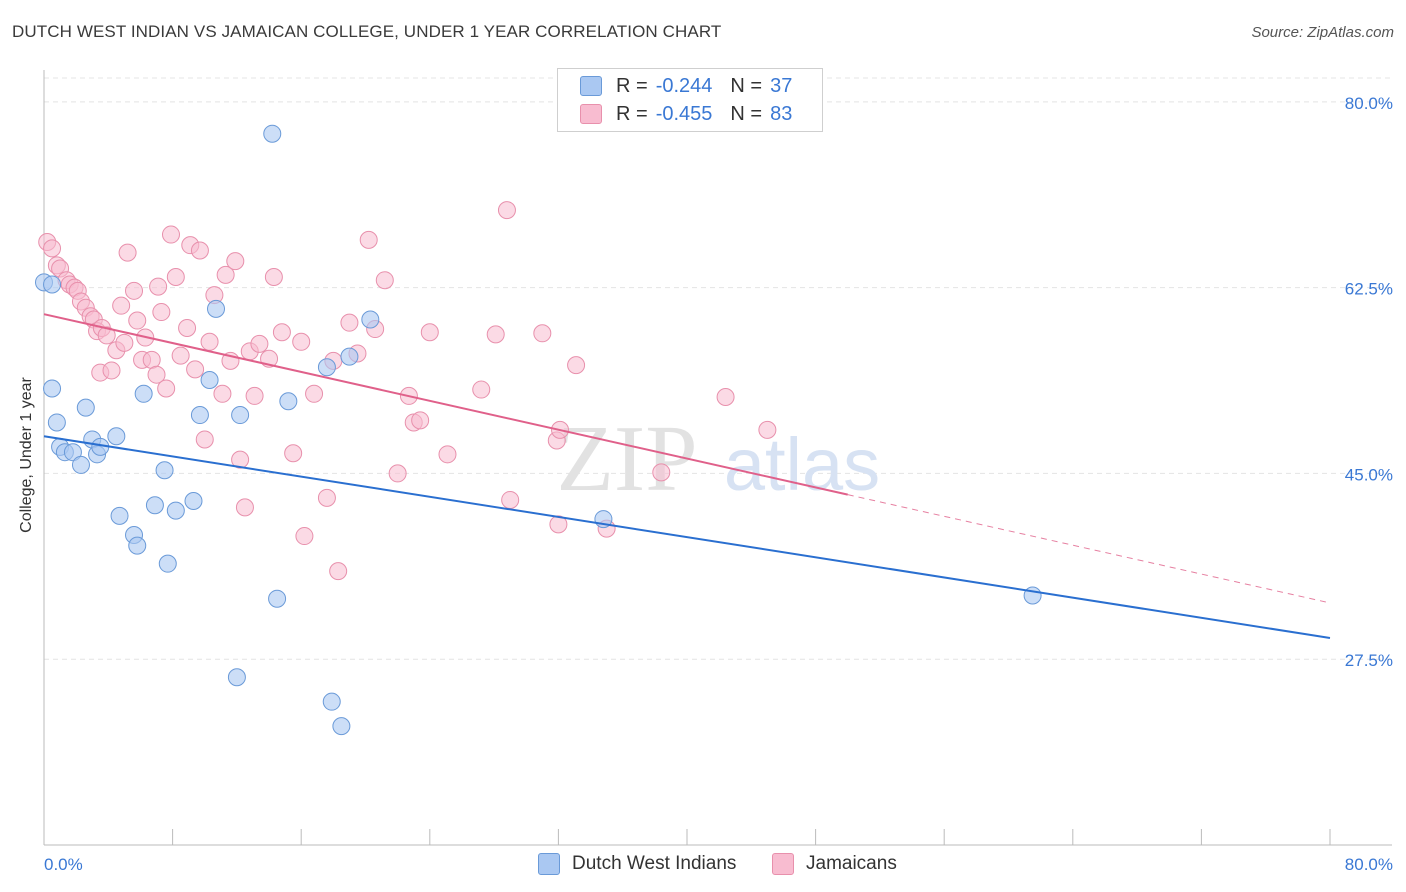 Image resolution: width=1406 pixels, height=892 pixels. What do you see at coordinates (781, 85) in the screenshot?
I see `legend-n-value-blue: 37` at bounding box center [781, 85].